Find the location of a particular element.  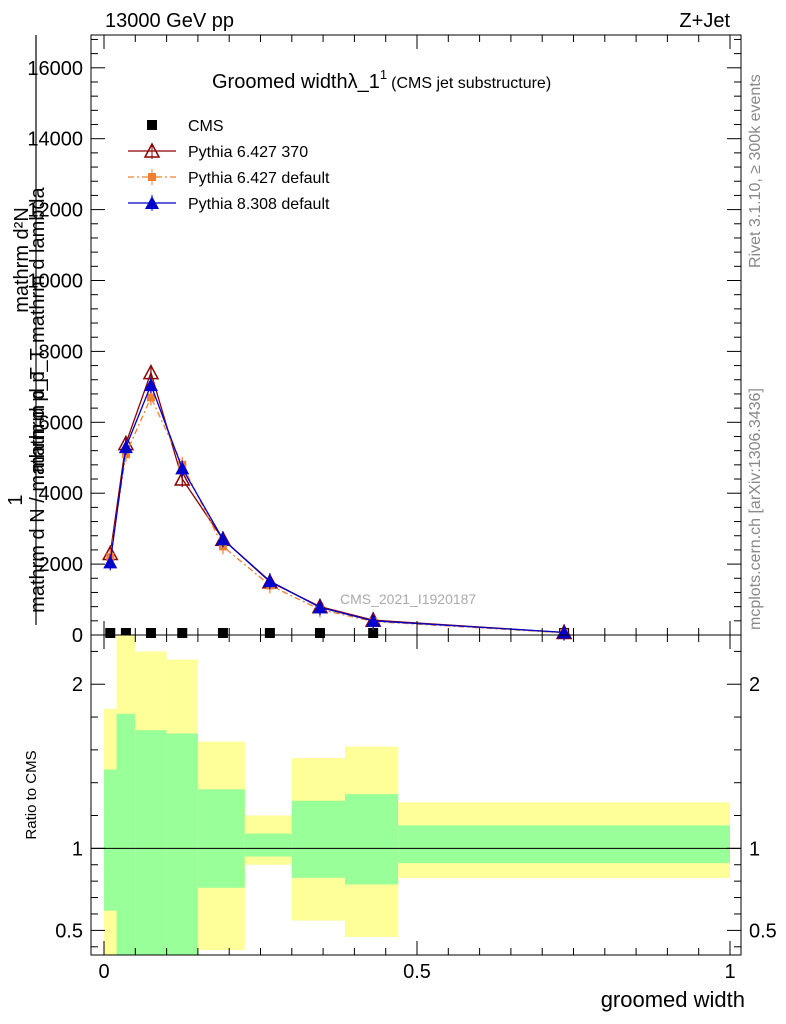

y-tick-label: 4000 is located at coordinates (61, 494).